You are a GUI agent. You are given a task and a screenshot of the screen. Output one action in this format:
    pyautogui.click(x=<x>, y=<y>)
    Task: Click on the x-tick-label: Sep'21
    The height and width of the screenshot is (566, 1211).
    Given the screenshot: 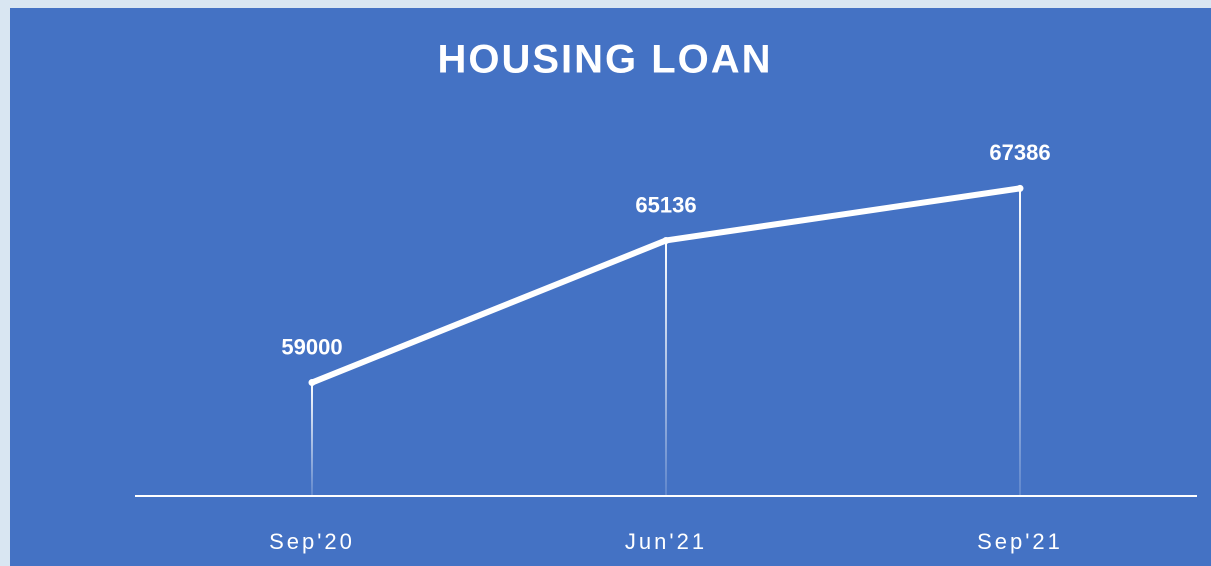 What is the action you would take?
    pyautogui.click(x=1020, y=541)
    